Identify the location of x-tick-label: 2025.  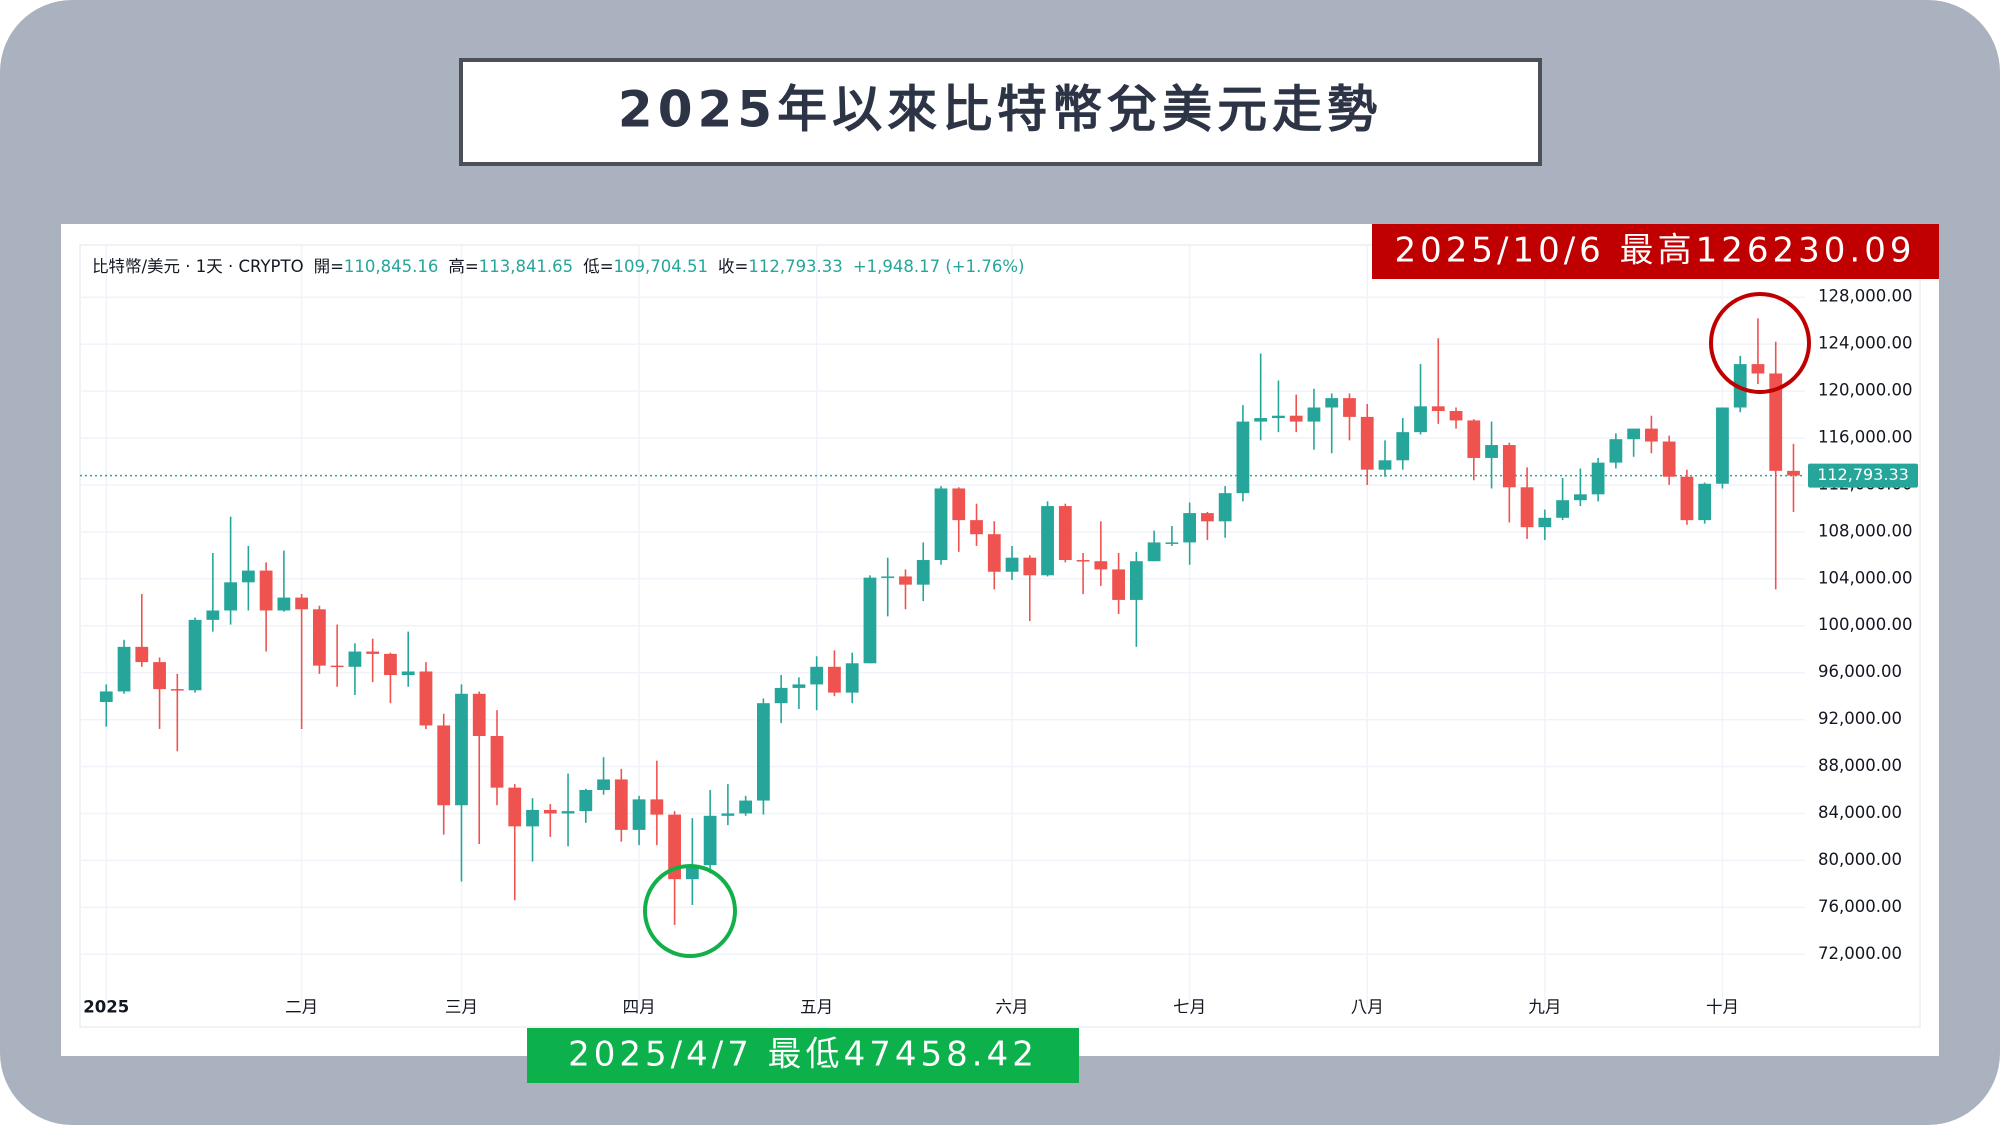
(106, 1007).